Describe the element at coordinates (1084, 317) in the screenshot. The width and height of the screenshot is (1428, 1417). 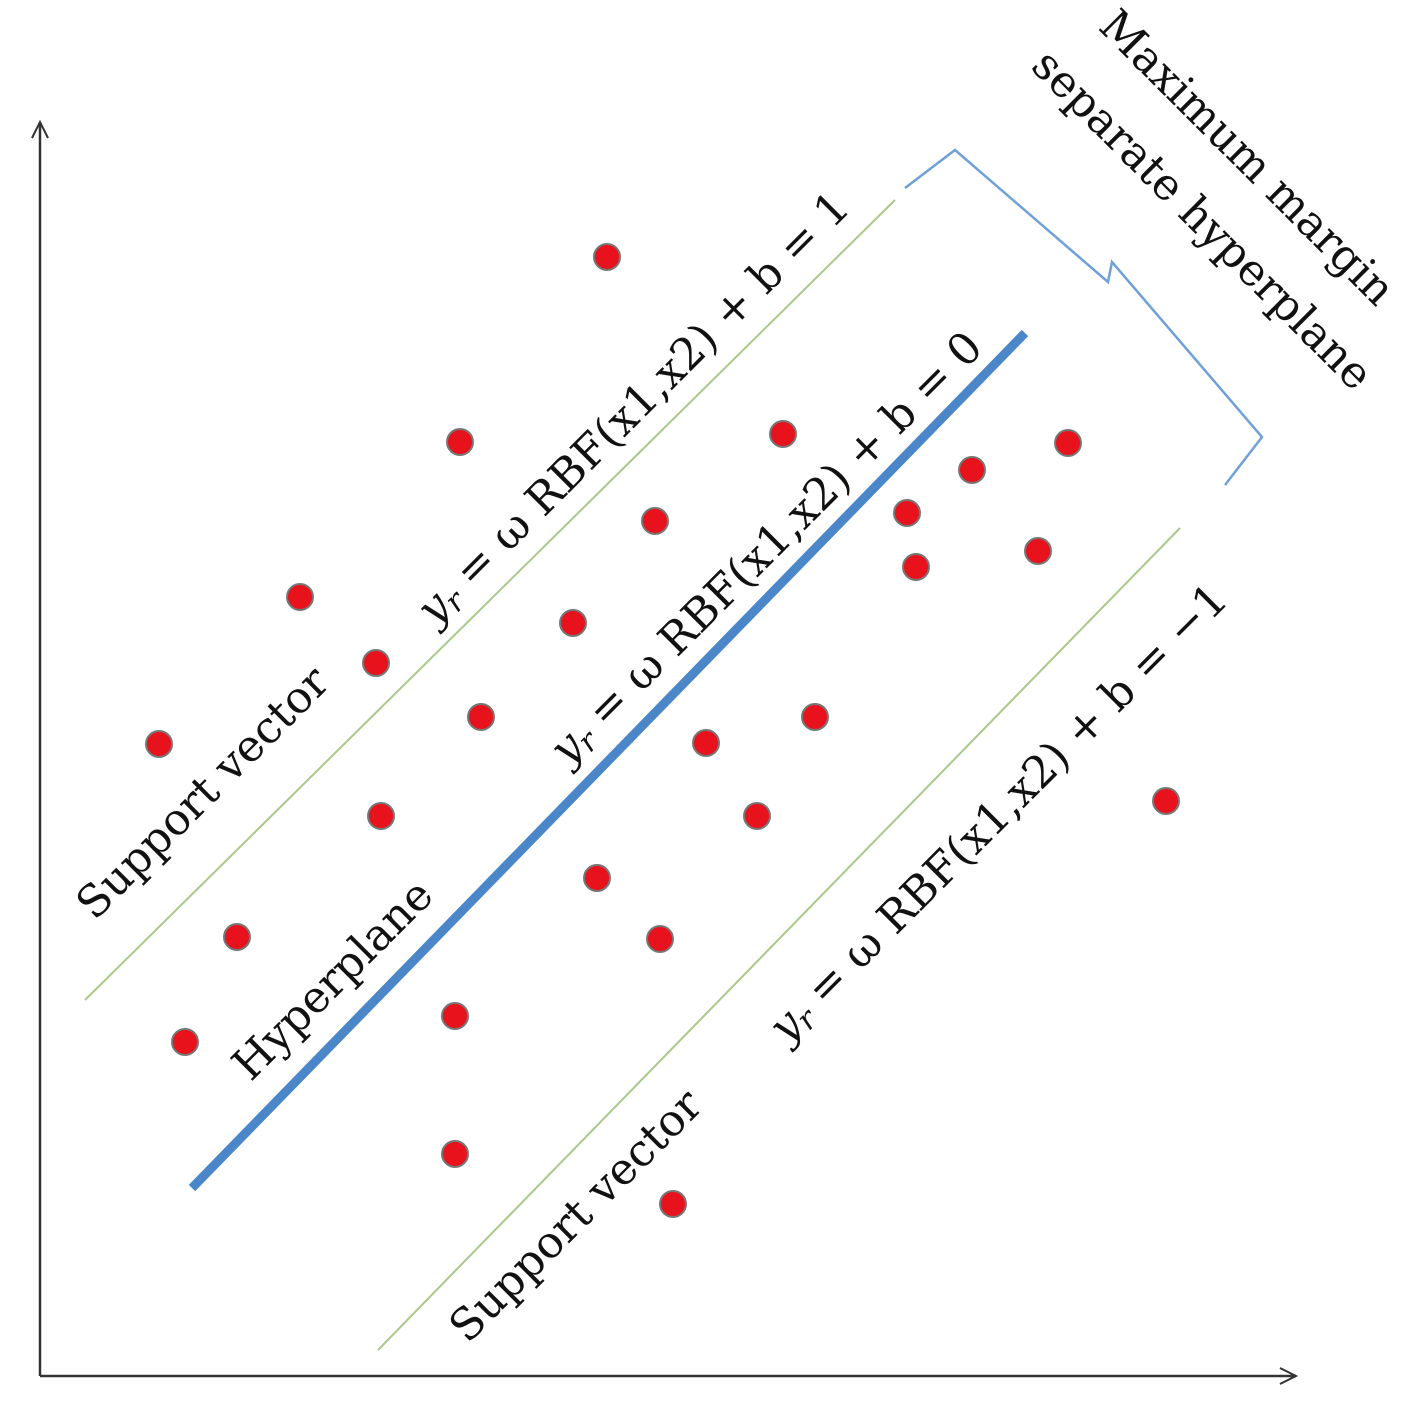
I see `margin-brace` at that location.